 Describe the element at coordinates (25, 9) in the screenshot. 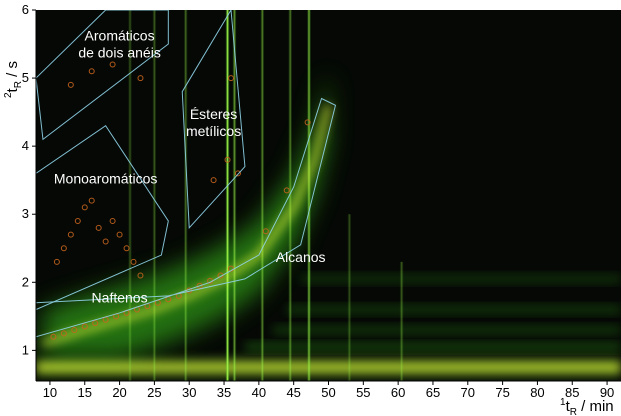

I see `y-tick-label: 6` at that location.